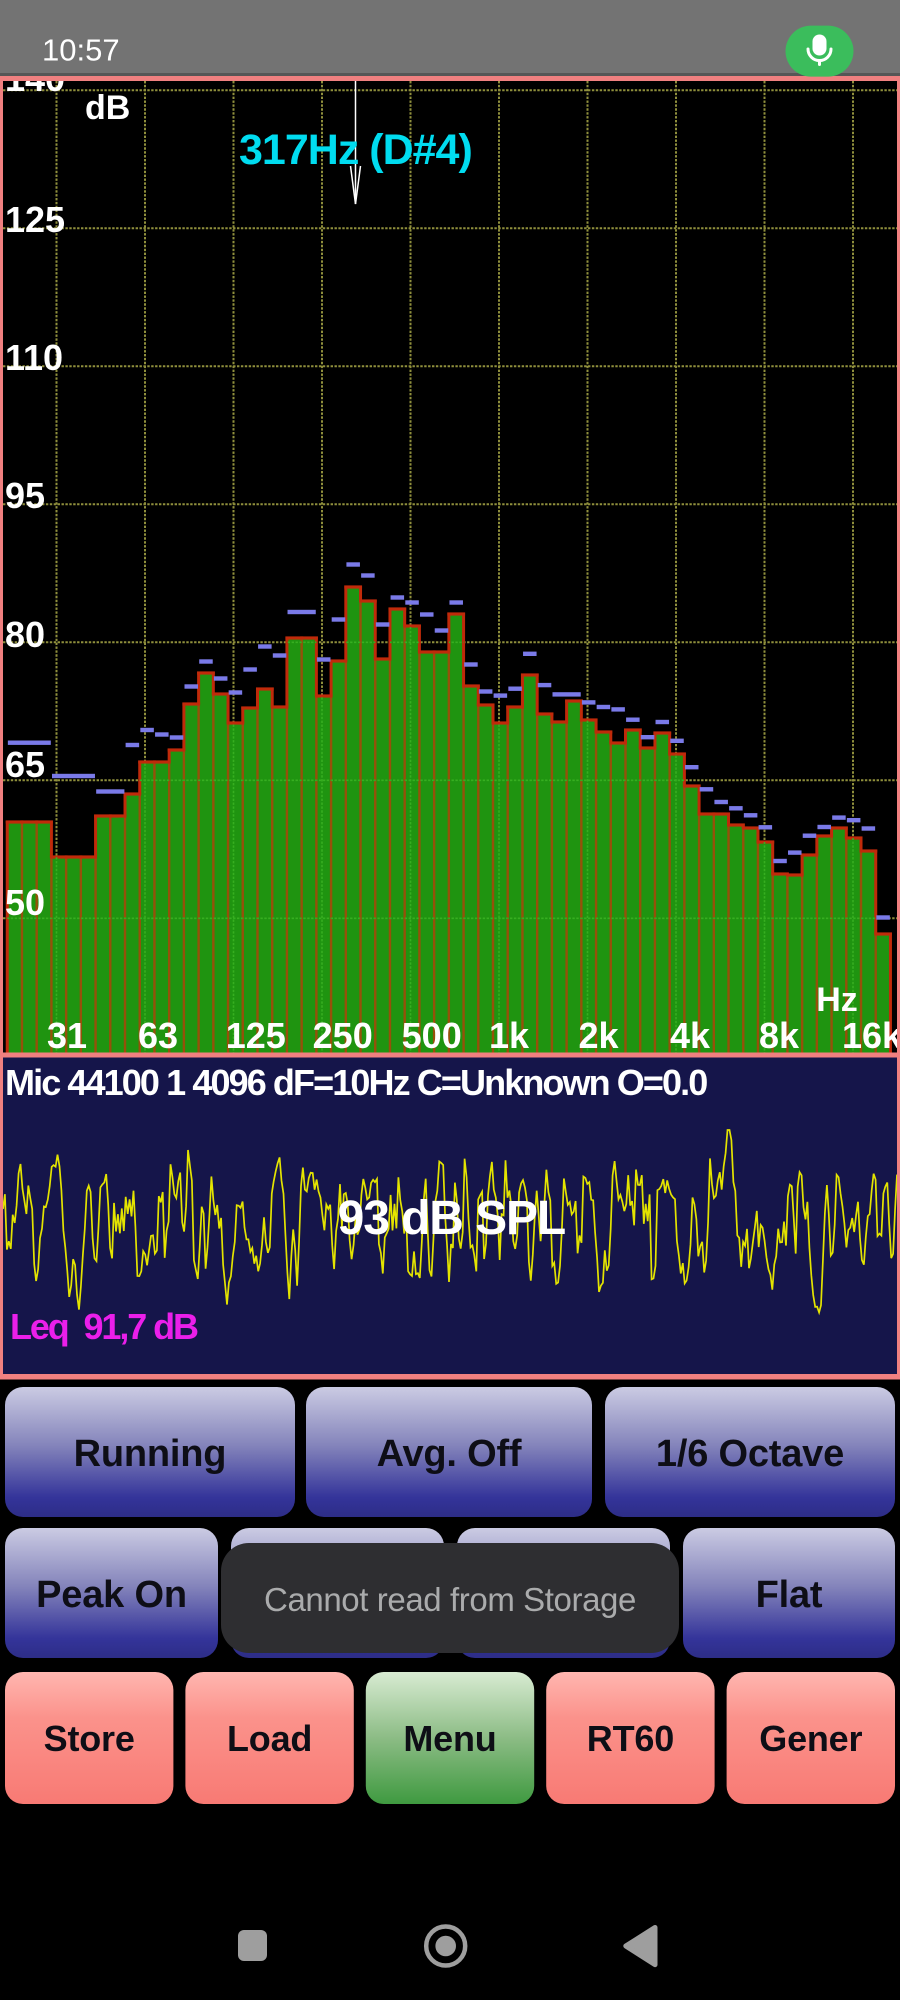 Image resolution: width=900 pixels, height=2000 pixels. Describe the element at coordinates (81, 50) in the screenshot. I see `svg-text: 10:57` at that location.